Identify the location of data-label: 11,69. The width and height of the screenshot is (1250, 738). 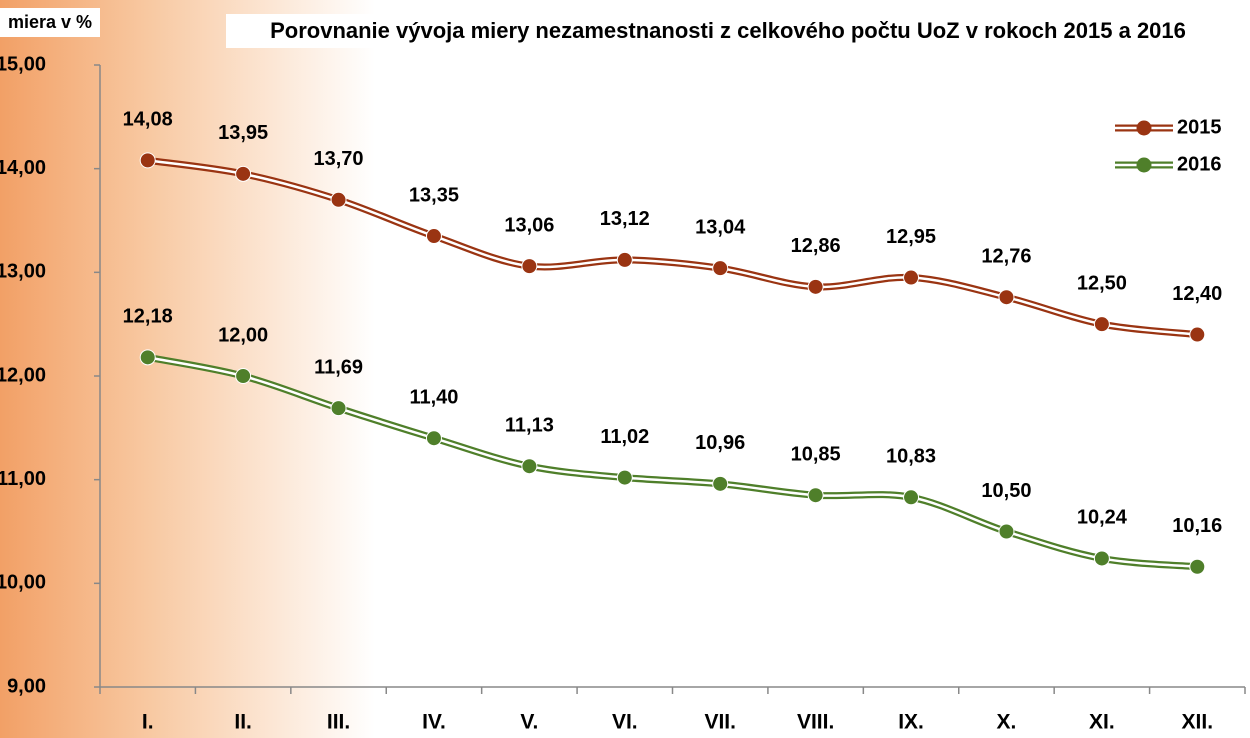
(338, 367).